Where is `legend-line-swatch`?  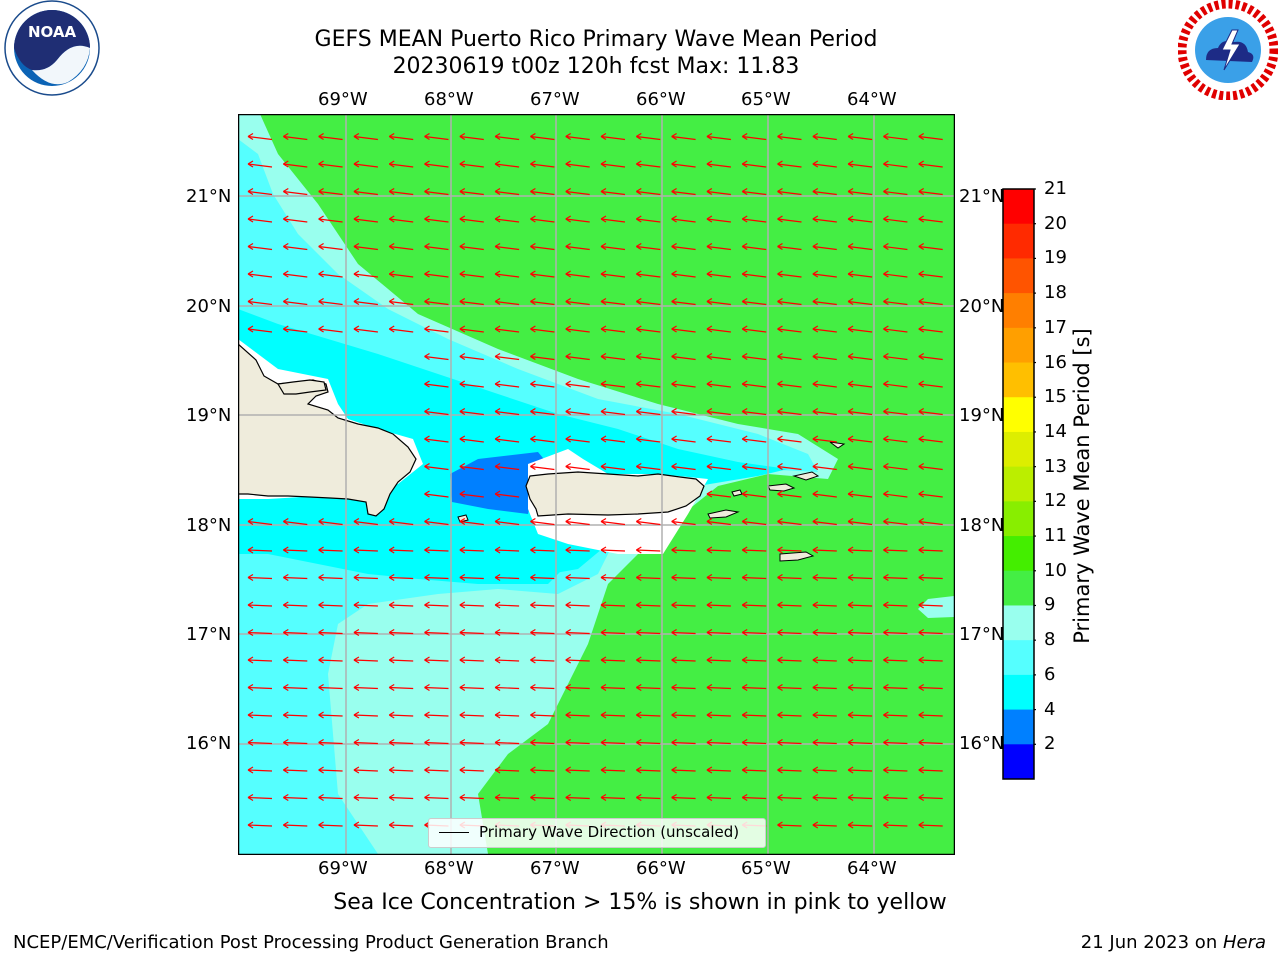 legend-line-swatch is located at coordinates (454, 832).